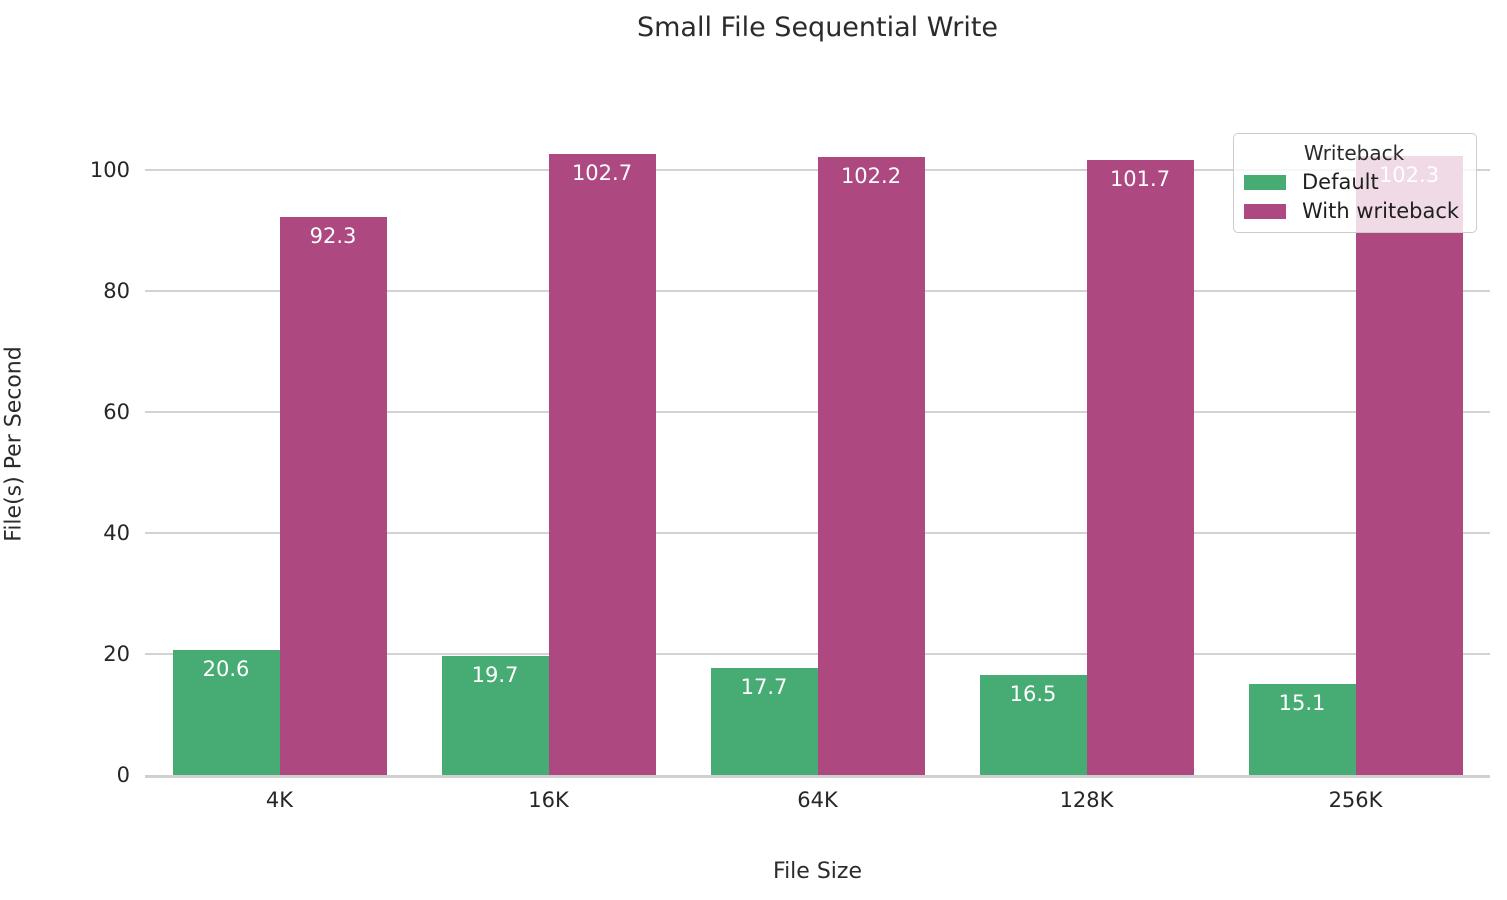  What do you see at coordinates (602, 464) in the screenshot?
I see `bar-16K-with-writeback: 102.7` at bounding box center [602, 464].